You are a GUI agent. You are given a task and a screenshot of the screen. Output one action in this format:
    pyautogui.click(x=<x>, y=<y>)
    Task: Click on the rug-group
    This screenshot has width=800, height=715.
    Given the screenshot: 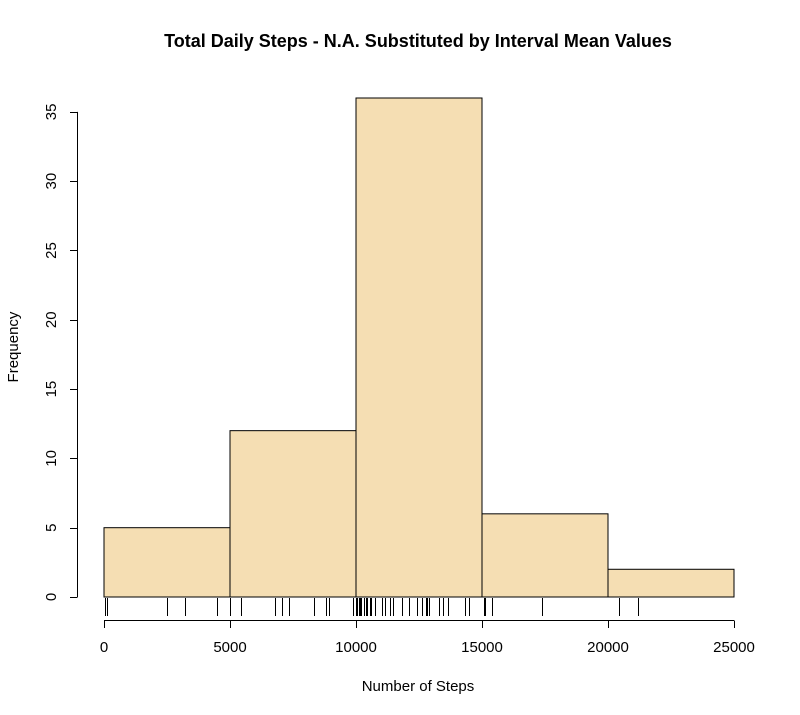 What is the action you would take?
    pyautogui.click(x=372, y=607)
    